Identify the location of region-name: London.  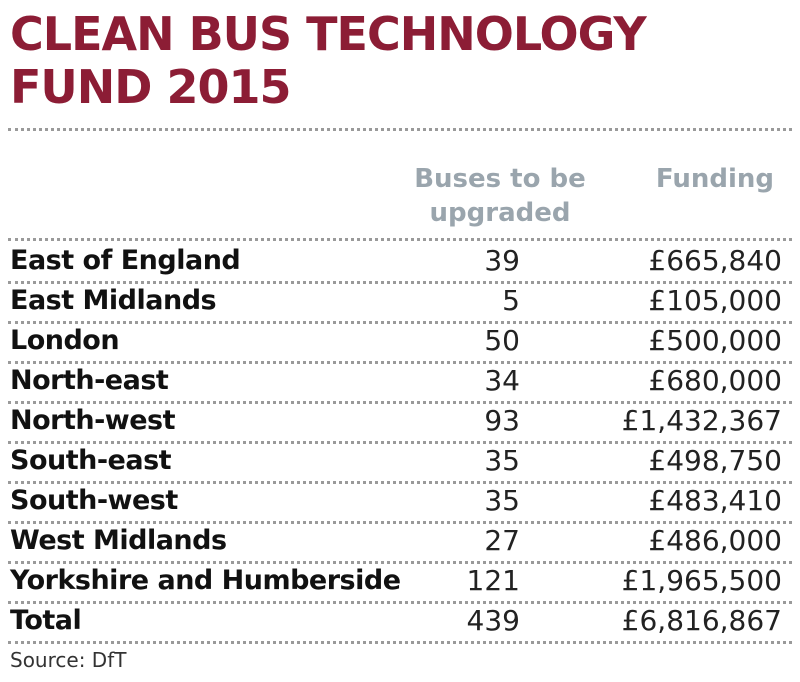
(65, 340).